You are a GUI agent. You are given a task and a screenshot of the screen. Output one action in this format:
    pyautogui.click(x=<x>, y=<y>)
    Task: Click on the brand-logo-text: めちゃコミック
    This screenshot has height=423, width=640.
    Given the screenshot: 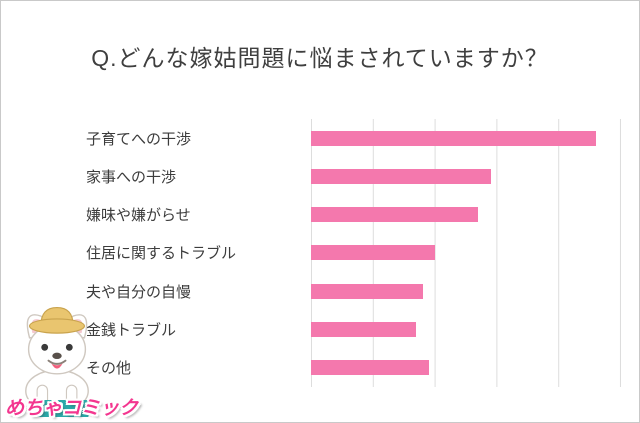 What is the action you would take?
    pyautogui.click(x=72, y=408)
    